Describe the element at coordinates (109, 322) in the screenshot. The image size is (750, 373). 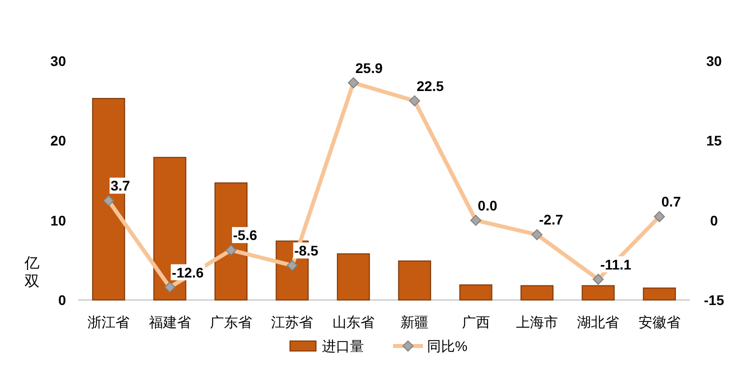
I see `x-tick-label: 浙江省` at that location.